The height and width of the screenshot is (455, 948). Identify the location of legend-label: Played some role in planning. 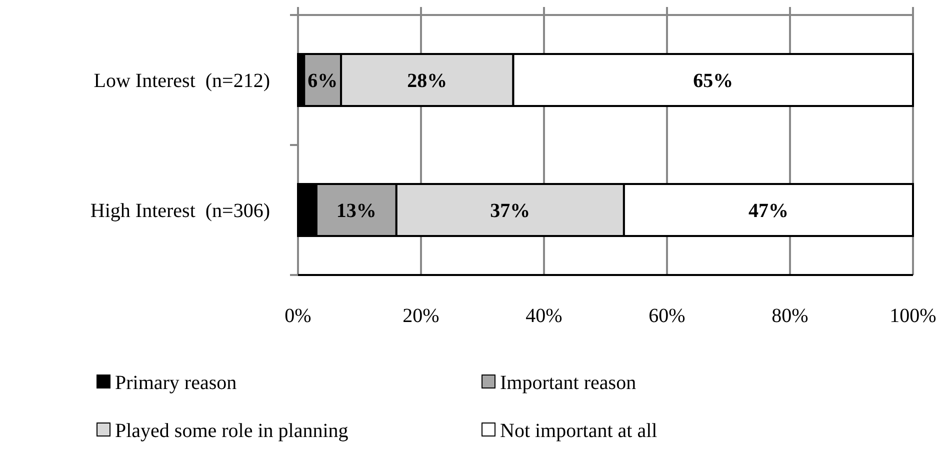
(231, 431).